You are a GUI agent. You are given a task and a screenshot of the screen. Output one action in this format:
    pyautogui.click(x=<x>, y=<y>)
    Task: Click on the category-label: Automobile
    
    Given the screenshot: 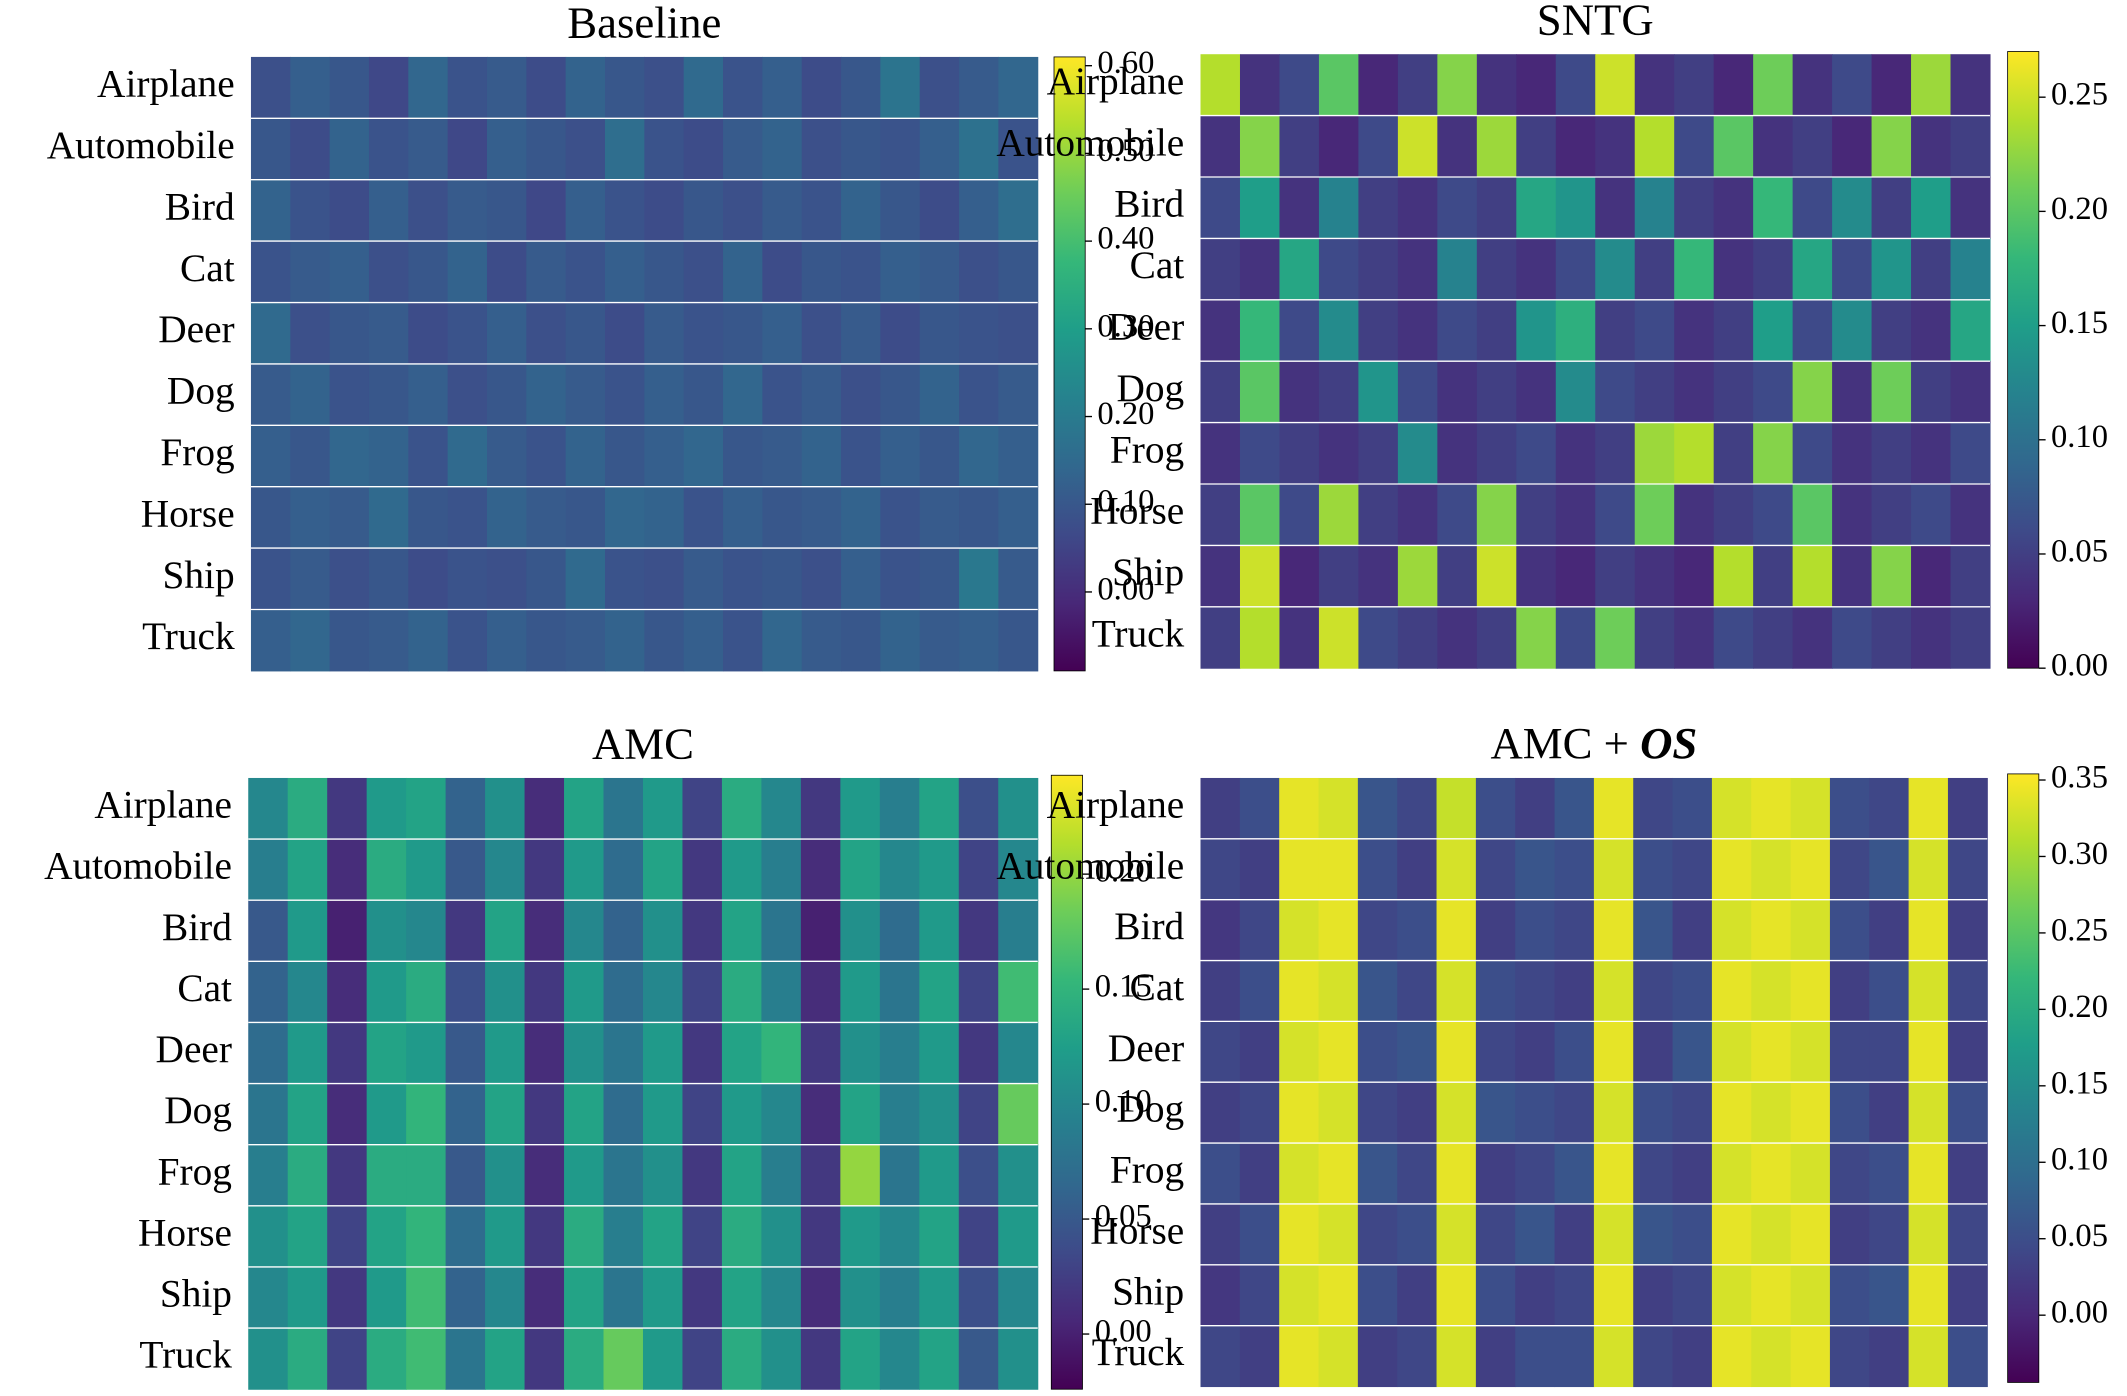 What is the action you would take?
    pyautogui.click(x=1090, y=142)
    